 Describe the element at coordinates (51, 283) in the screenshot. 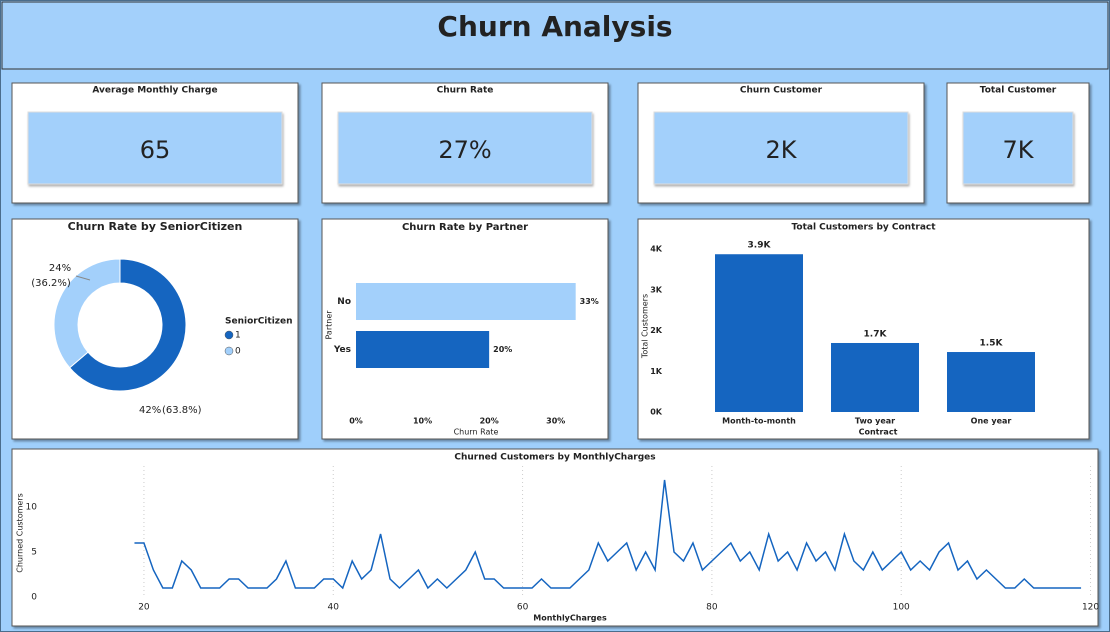

I see `data-label: (36.2%)` at that location.